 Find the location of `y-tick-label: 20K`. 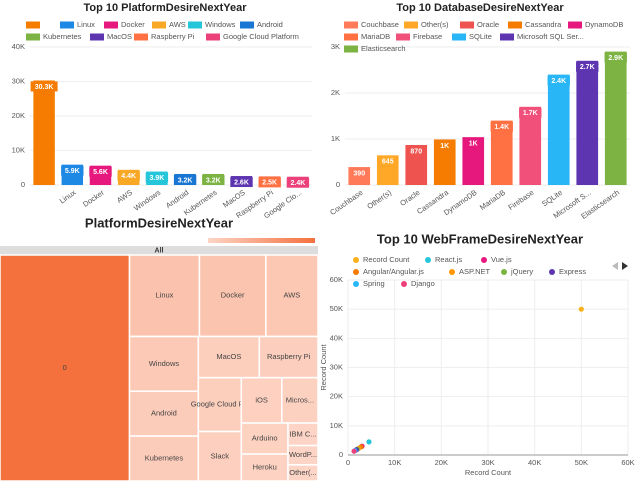

y-tick-label: 20K is located at coordinates (336, 396).